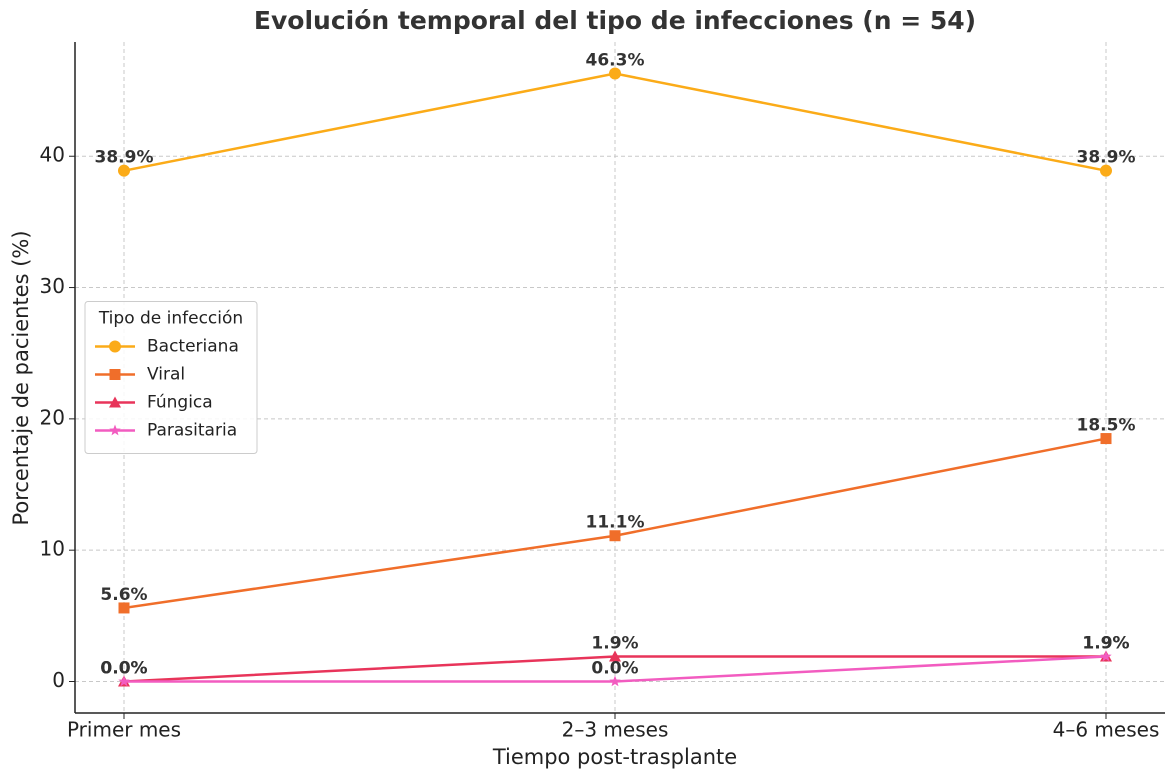 The image size is (1172, 771). Describe the element at coordinates (170, 319) in the screenshot. I see `legend-title: Tipo de infección` at that location.